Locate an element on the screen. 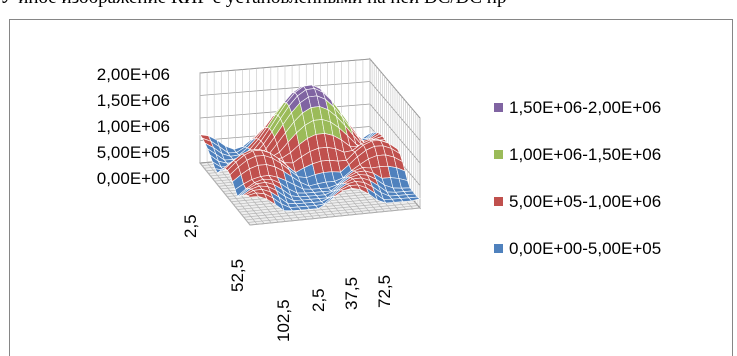  legend-item: 1,50E+06-2,00E+06 is located at coordinates (611, 108).